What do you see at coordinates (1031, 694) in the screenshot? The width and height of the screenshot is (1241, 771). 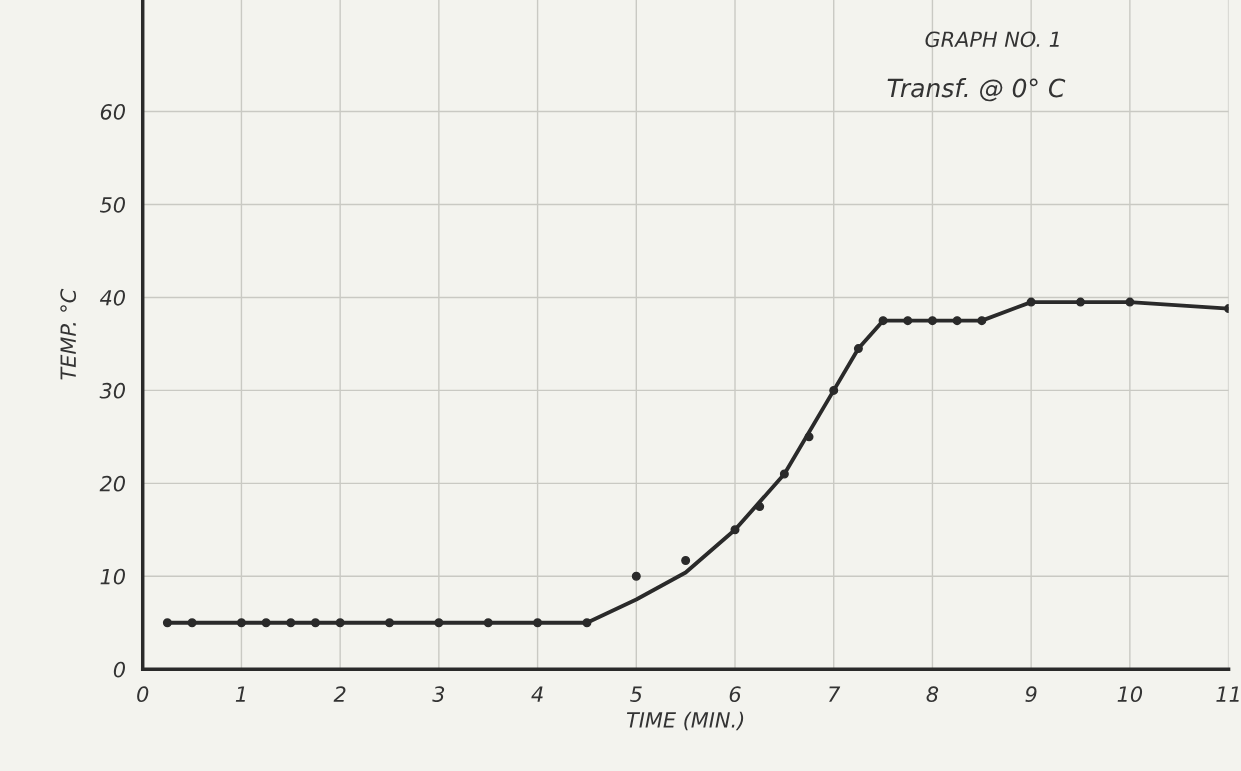 I see `x-tick-label: 9` at bounding box center [1031, 694].